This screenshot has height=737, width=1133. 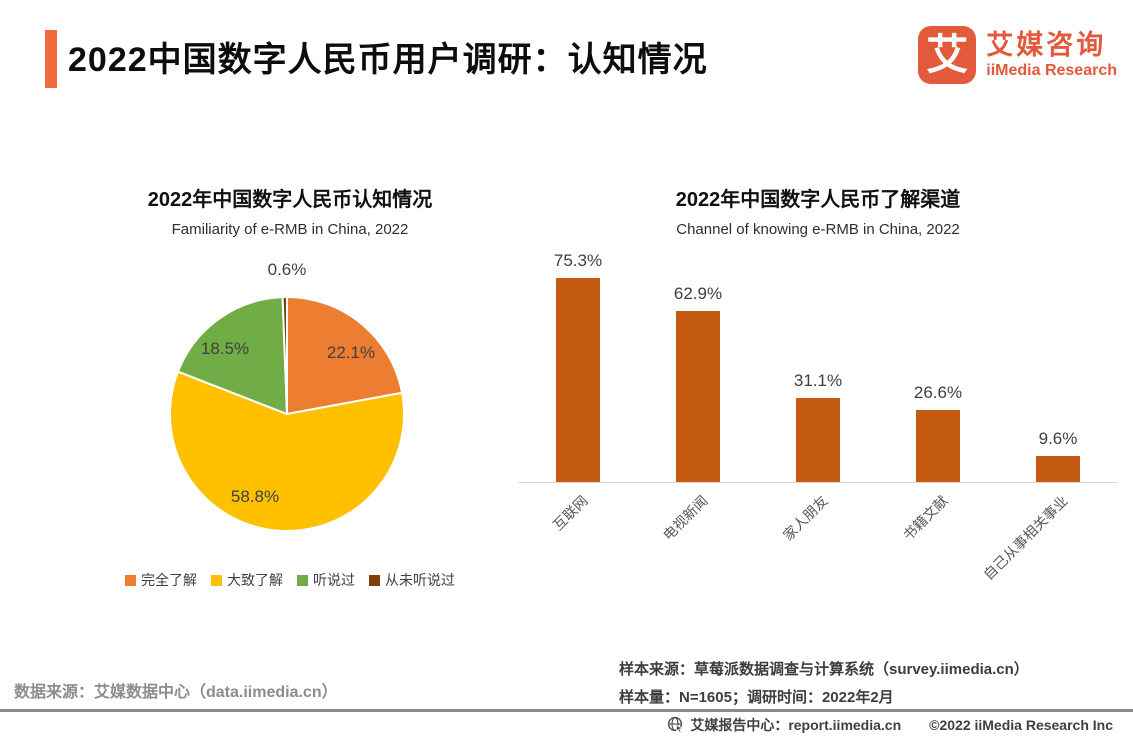 I want to click on footer-report-center: 艾媒报告中心：report.iimedia.cn, so click(x=784, y=725).